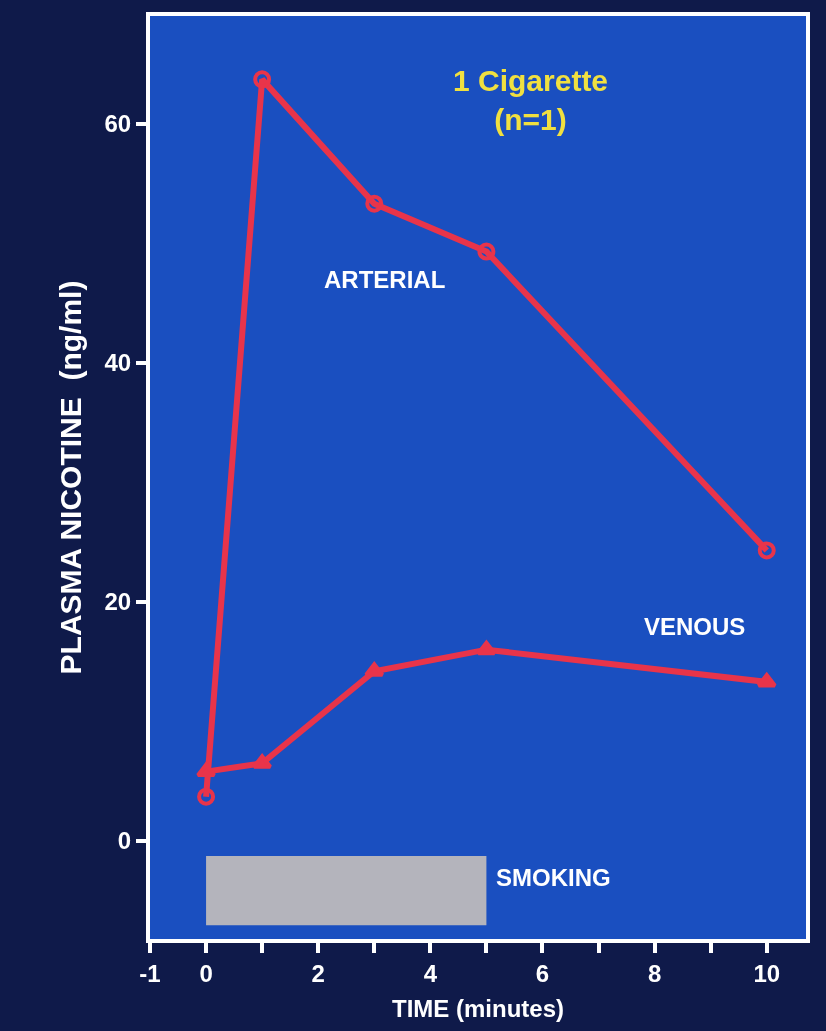 This screenshot has width=826, height=1031. What do you see at coordinates (206, 973) in the screenshot?
I see `x-tick-label: 0` at bounding box center [206, 973].